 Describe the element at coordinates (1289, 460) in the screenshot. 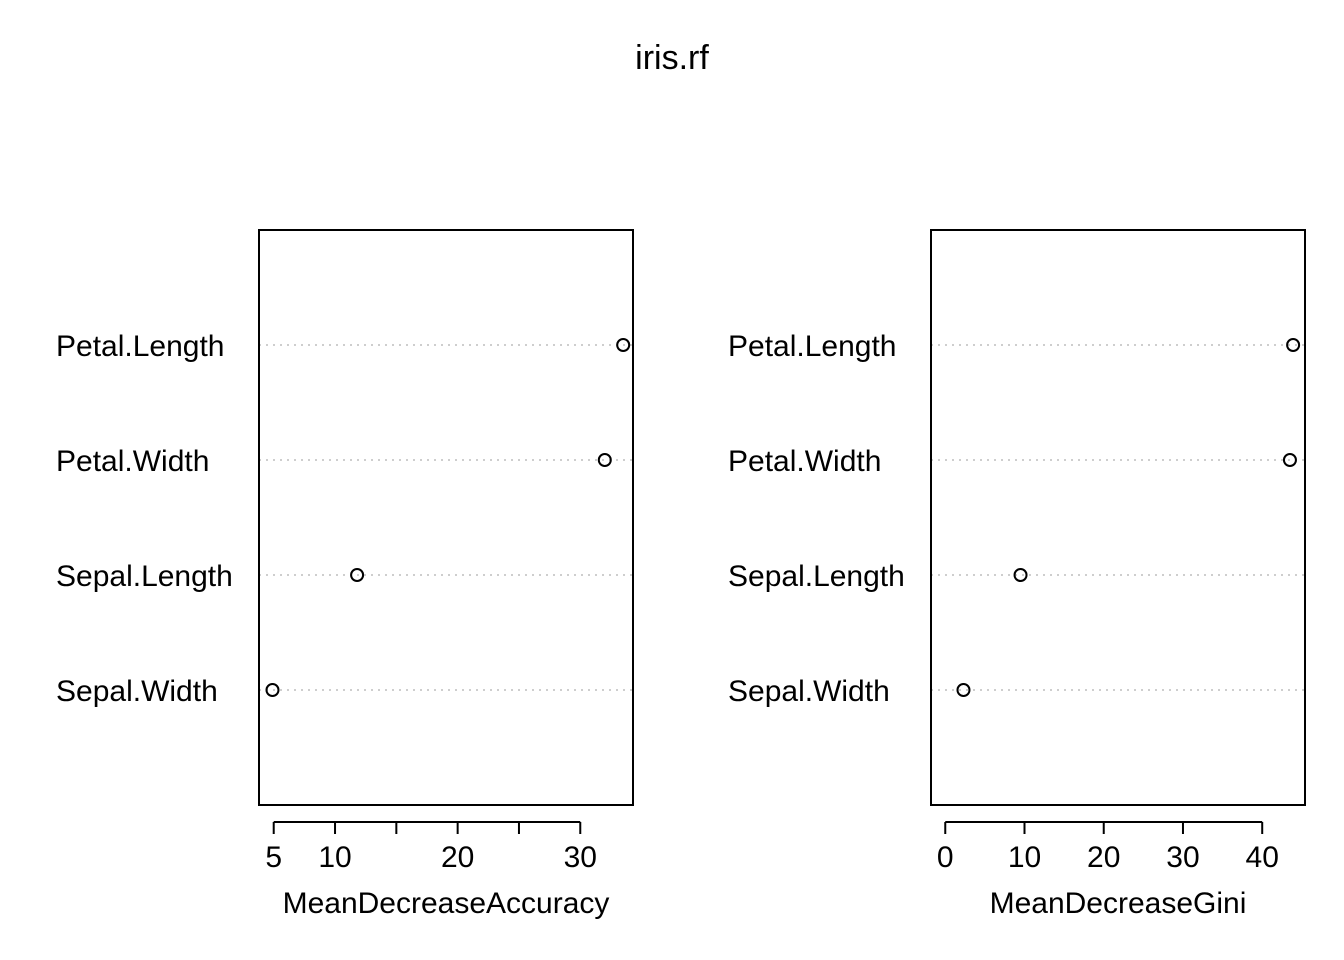

I see `gini-point-petal-width` at that location.